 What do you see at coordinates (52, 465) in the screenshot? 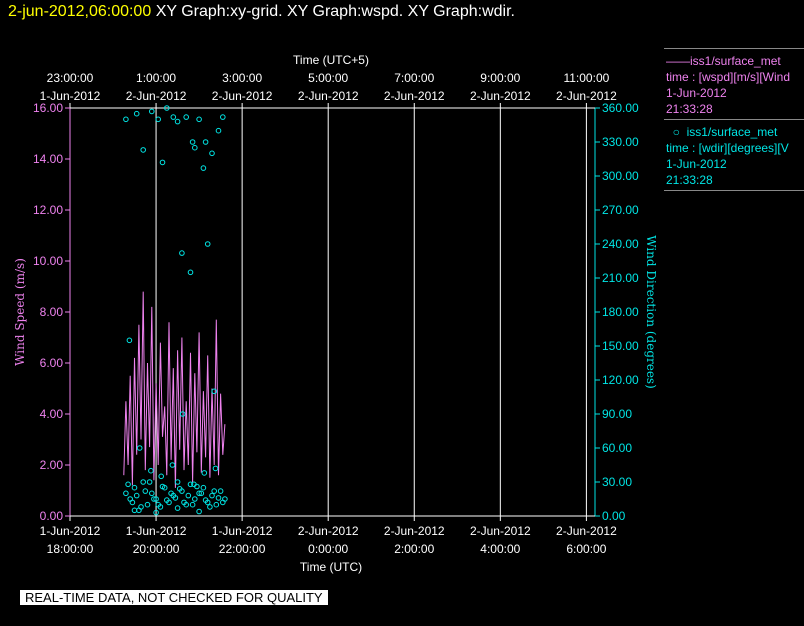
I see `left-tick-label: 2.00` at bounding box center [52, 465].